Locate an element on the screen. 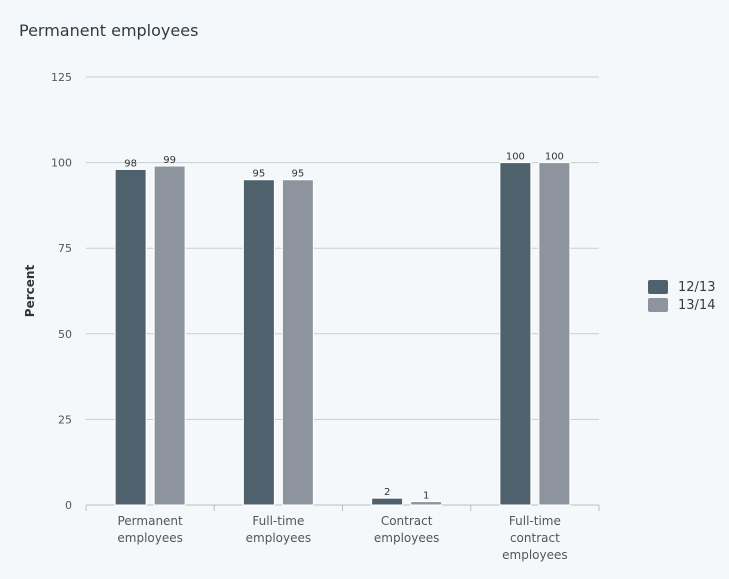 This screenshot has width=729, height=579. y-tick-label: 25 is located at coordinates (65, 419).